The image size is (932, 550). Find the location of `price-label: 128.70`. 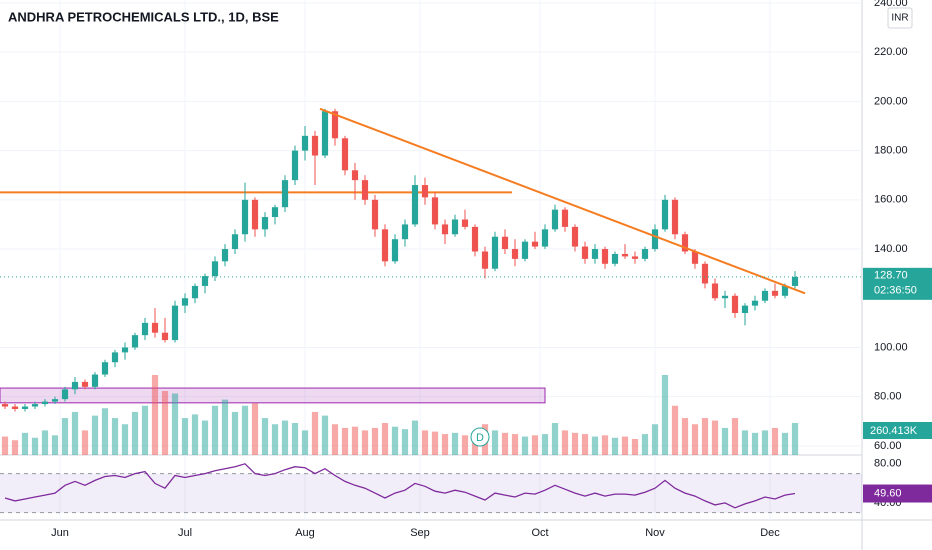

price-label: 128.70 is located at coordinates (891, 276).